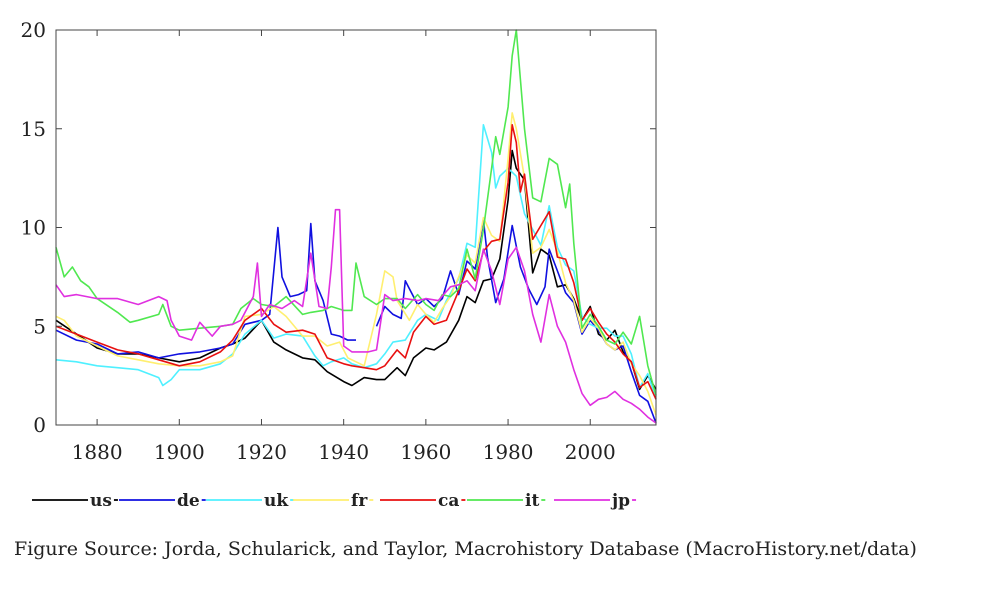 The image size is (984, 608). I want to click on legend-label-uk: uk, so click(276, 501).